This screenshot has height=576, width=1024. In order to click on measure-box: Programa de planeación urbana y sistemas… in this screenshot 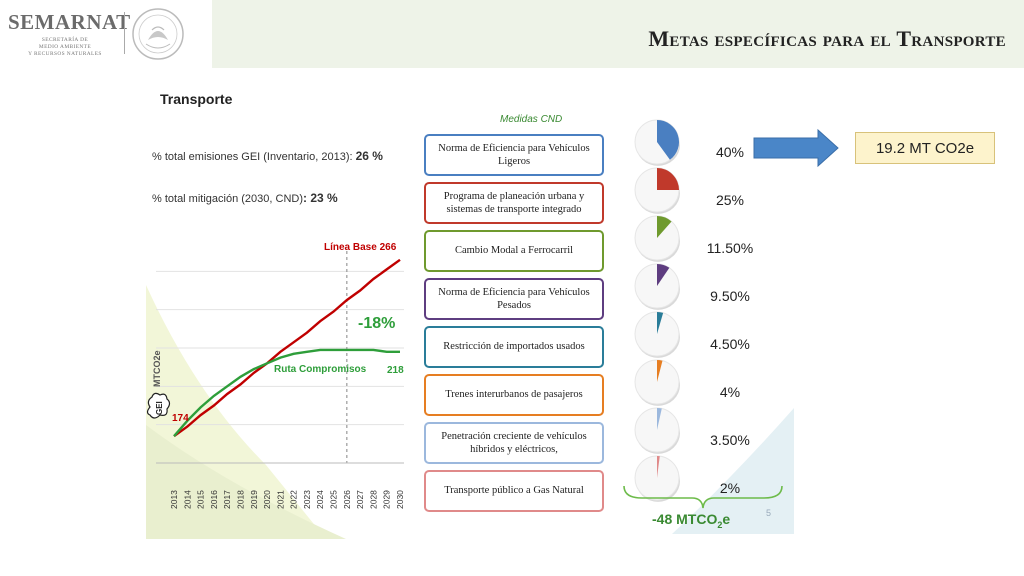, I will do `click(514, 203)`.